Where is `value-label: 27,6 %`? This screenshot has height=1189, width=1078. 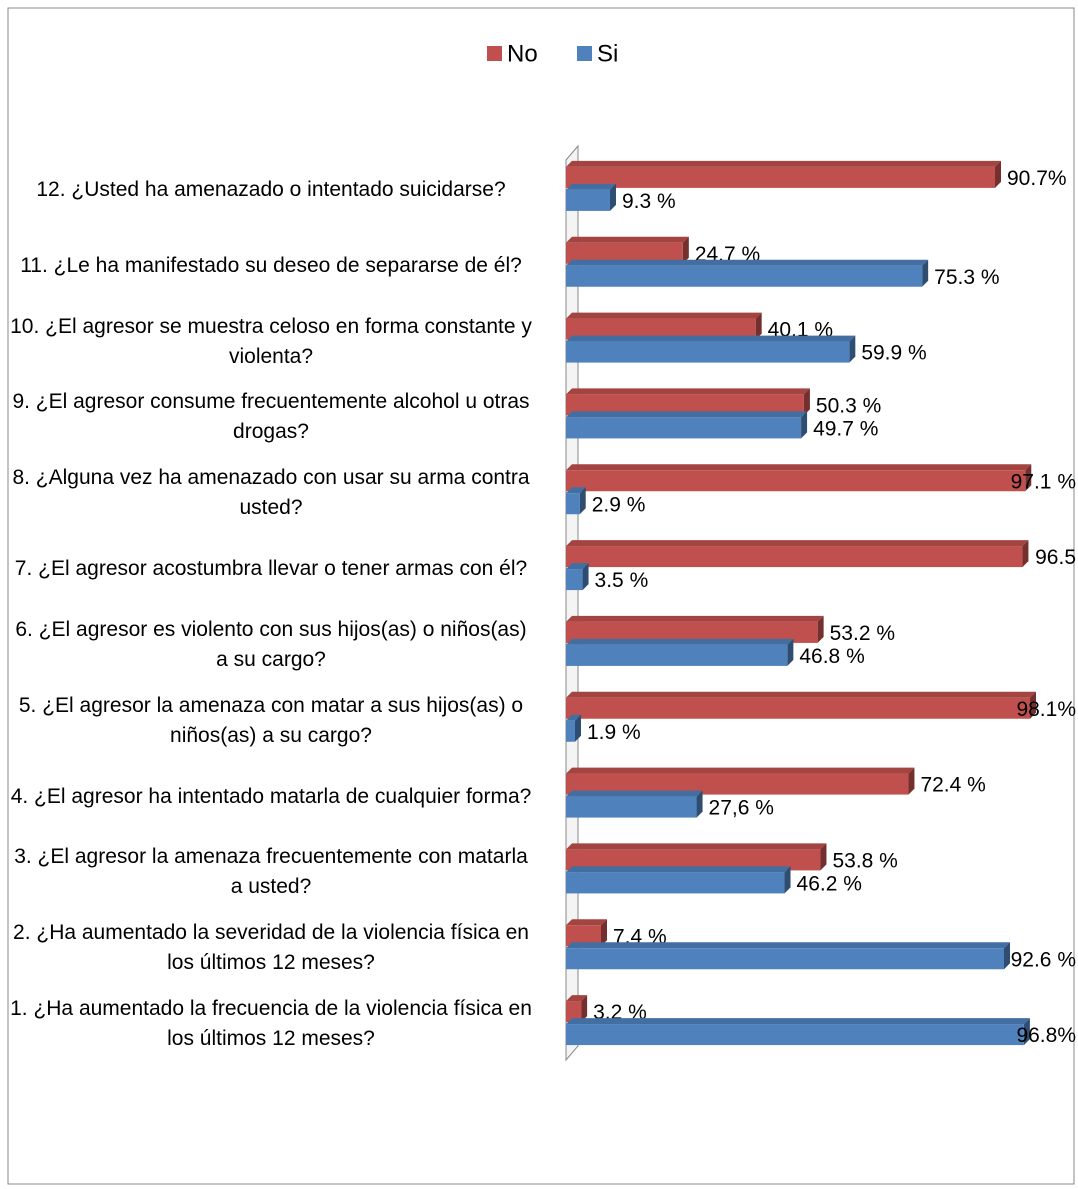
value-label: 27,6 % is located at coordinates (741, 808).